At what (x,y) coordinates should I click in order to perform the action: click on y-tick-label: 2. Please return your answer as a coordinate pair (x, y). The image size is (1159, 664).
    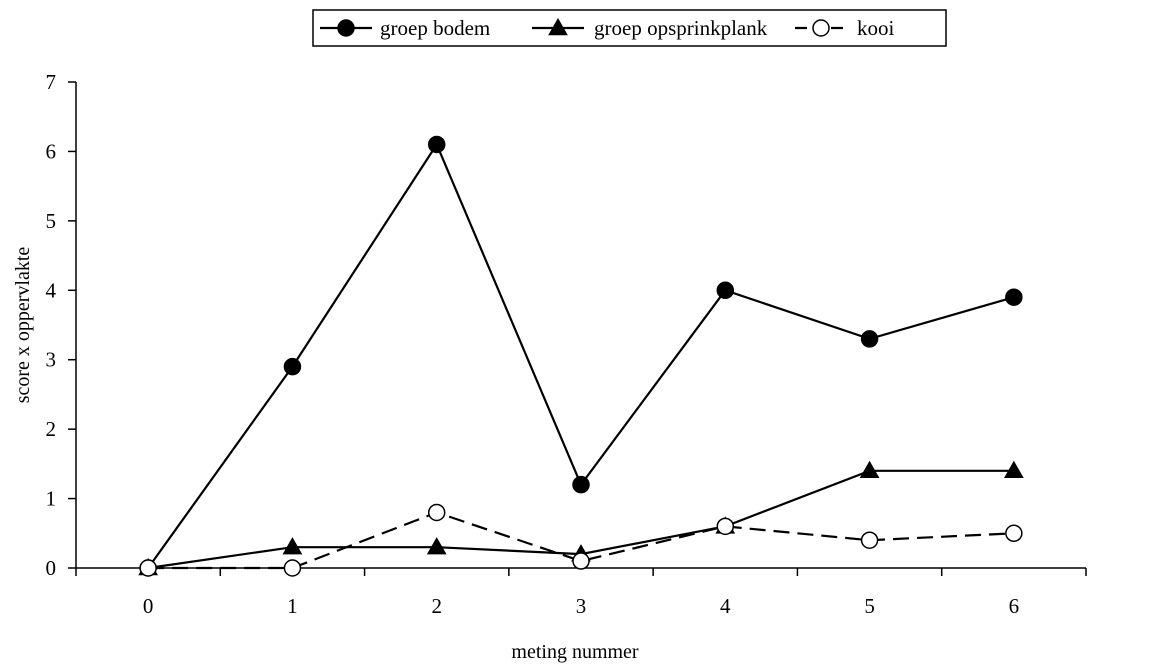
    Looking at the image, I should click on (51, 429).